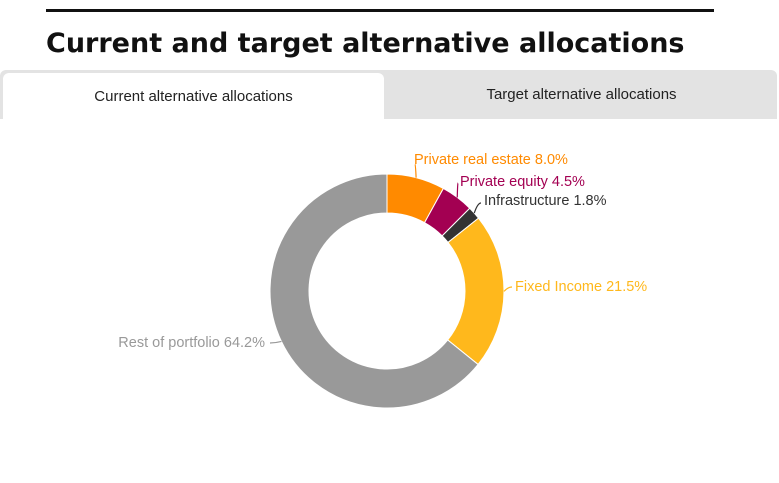 Image resolution: width=779 pixels, height=483 pixels. Describe the element at coordinates (581, 94) in the screenshot. I see `tab-target-allocations: Target alternative allocations` at that location.